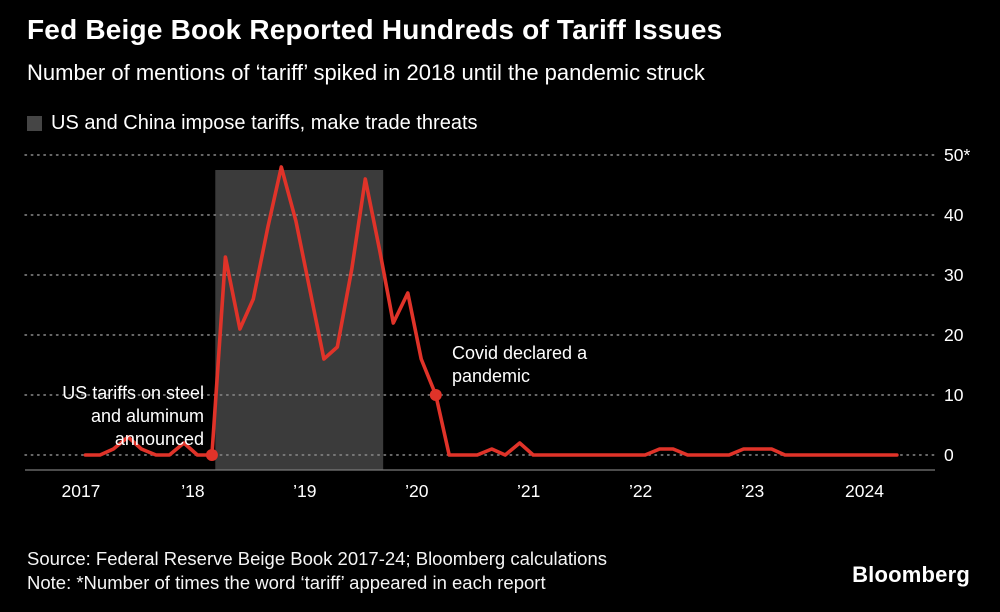 This screenshot has height=612, width=1000. Describe the element at coordinates (954, 335) in the screenshot. I see `y-tick-label: 20` at that location.